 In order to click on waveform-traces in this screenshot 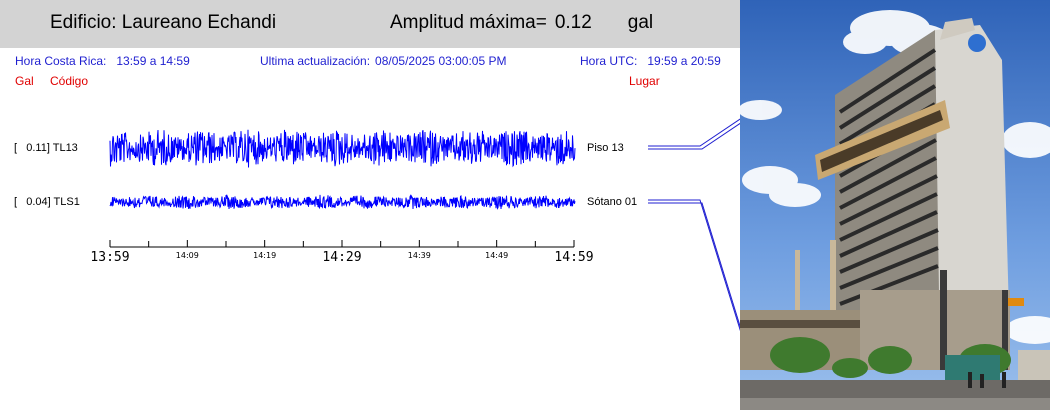, I will do `click(342, 169)`.